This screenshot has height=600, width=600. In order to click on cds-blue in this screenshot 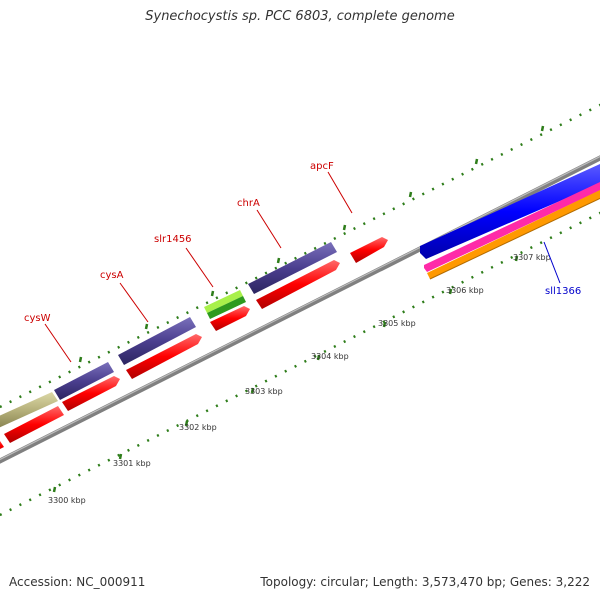, I will do `click(510, 211)`.